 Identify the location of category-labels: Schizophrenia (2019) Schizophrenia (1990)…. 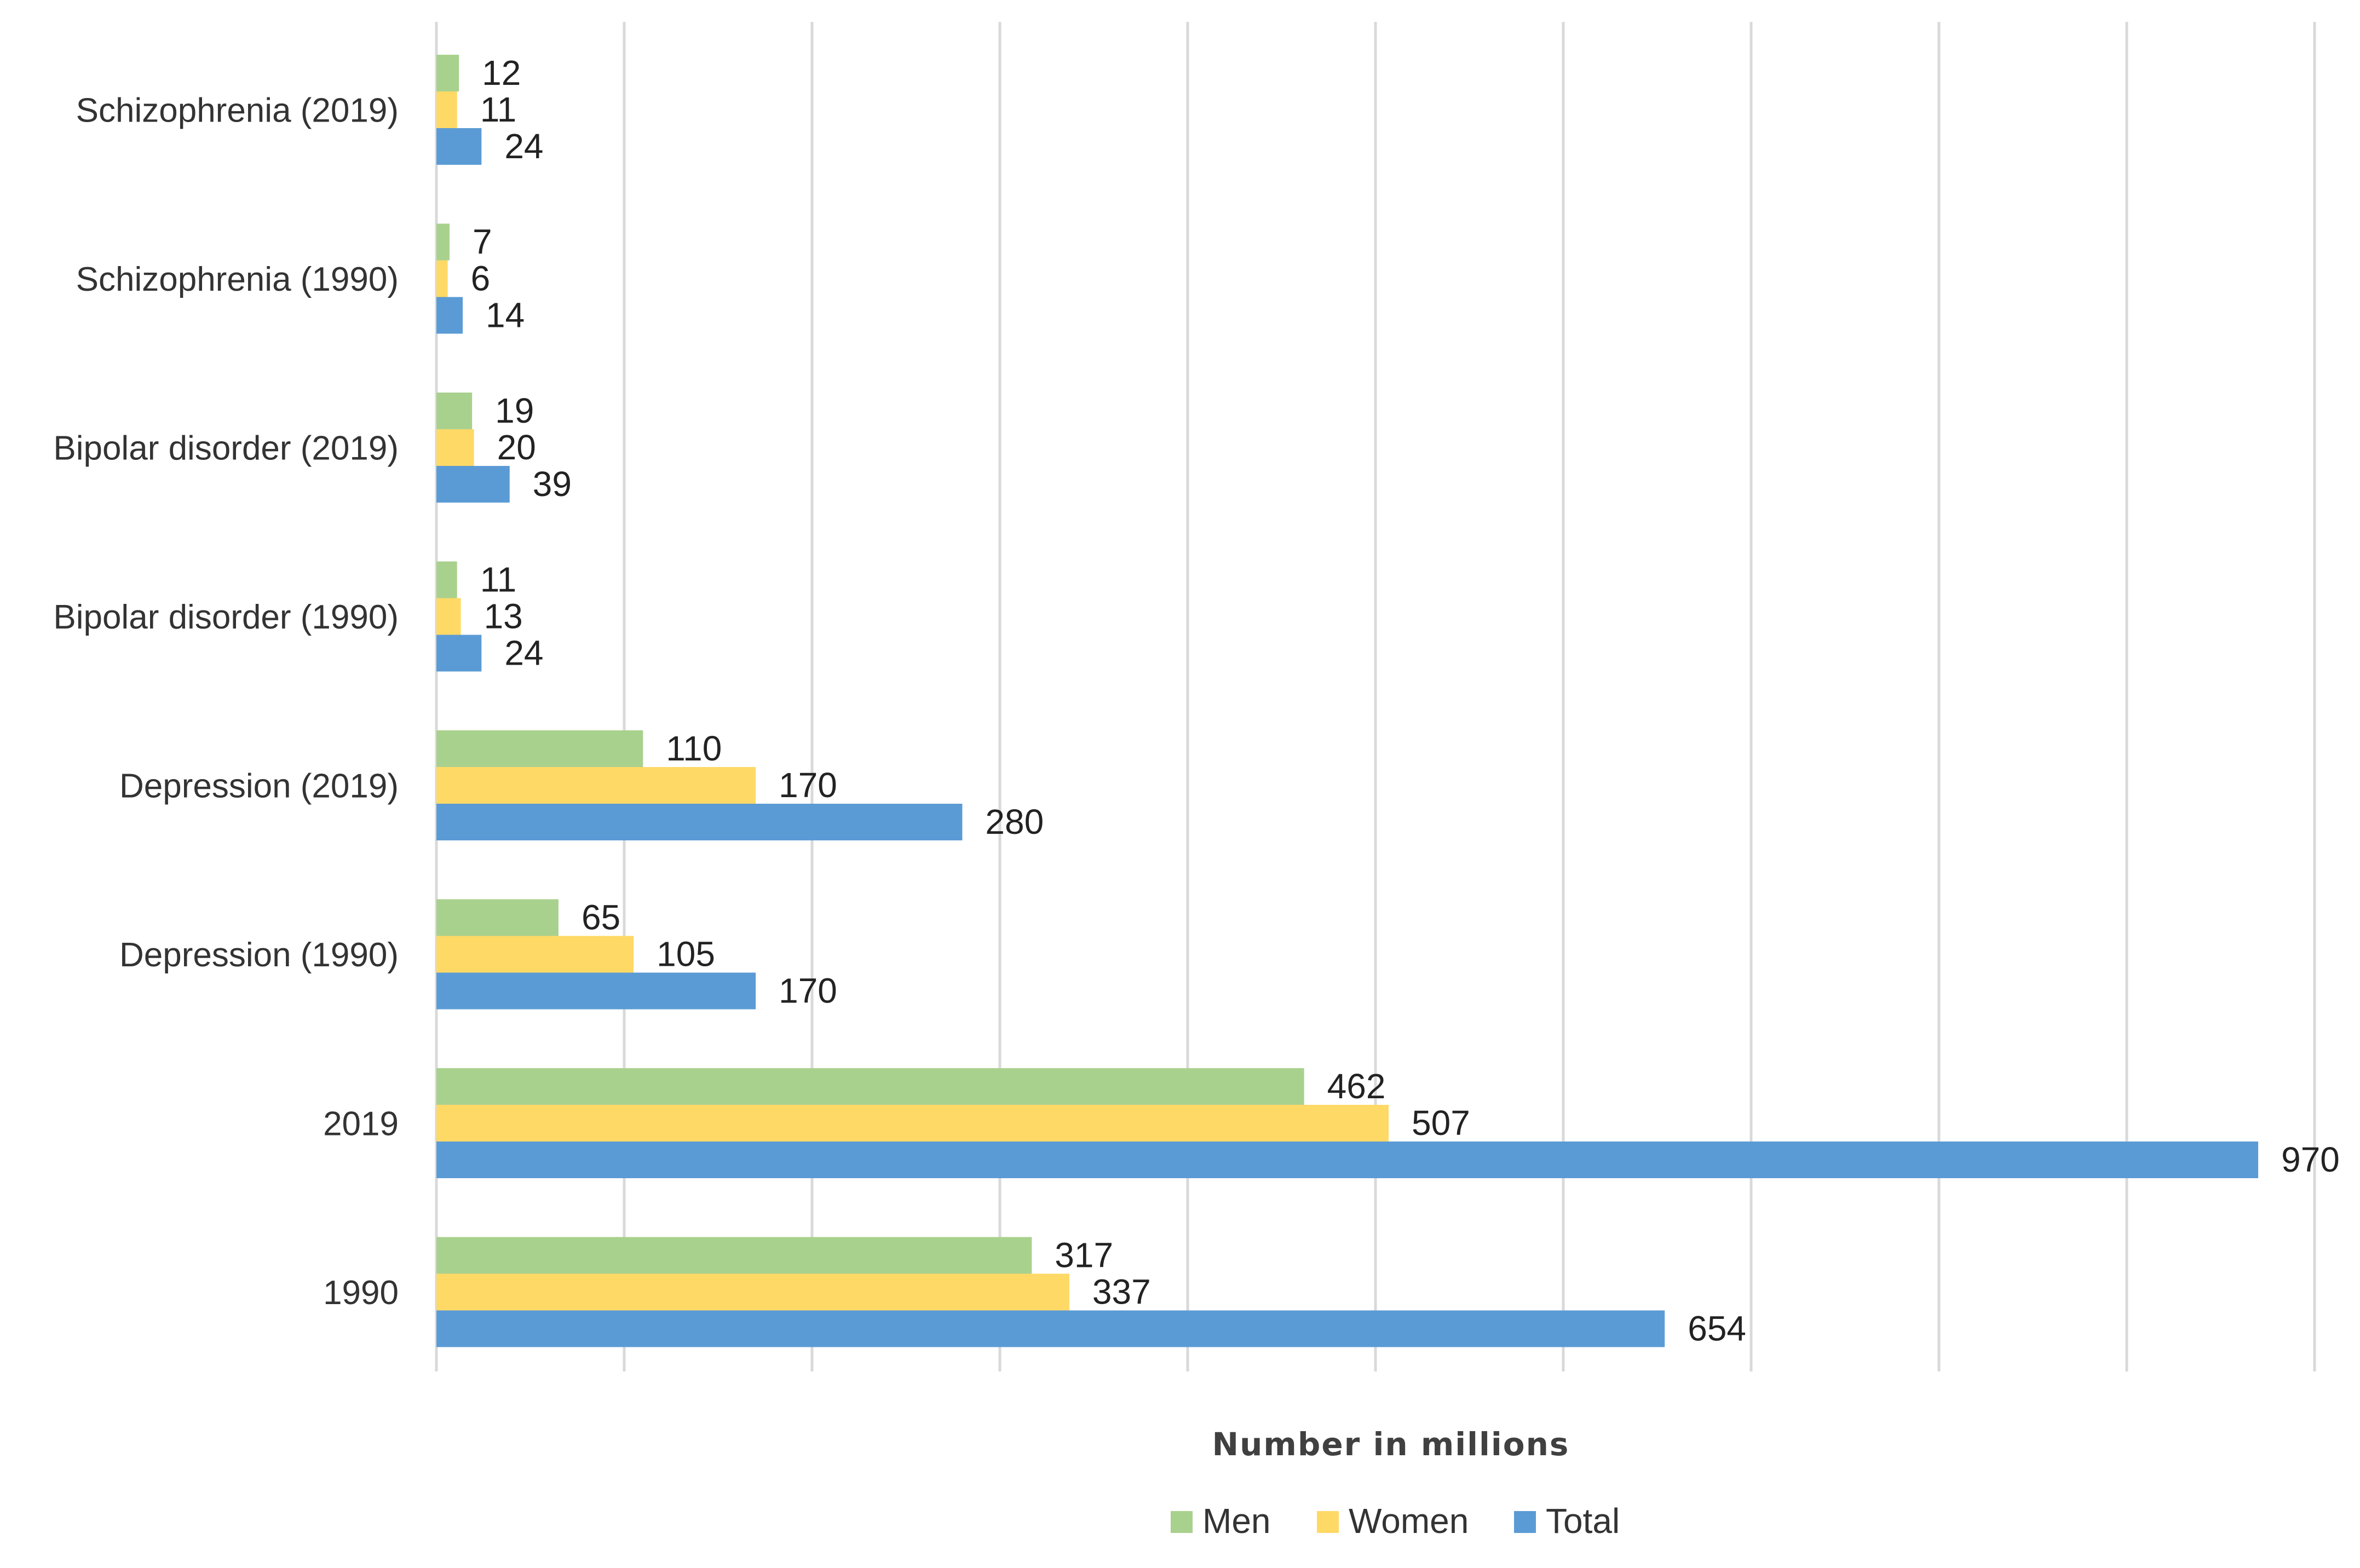
(226, 702).